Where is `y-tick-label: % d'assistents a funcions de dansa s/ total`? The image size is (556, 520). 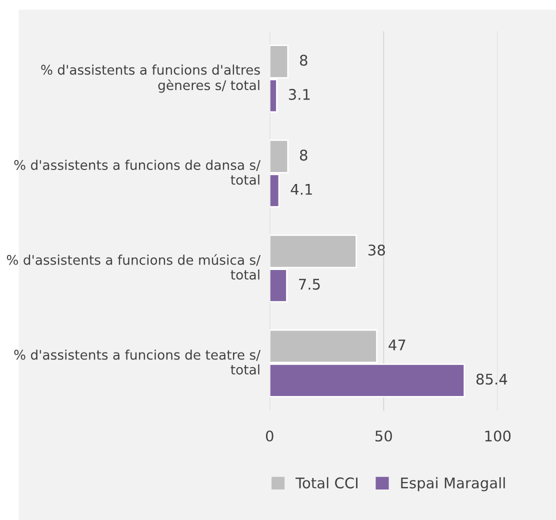
y-tick-label: % d'assistents a funcions de dansa s/ total is located at coordinates (137, 172).